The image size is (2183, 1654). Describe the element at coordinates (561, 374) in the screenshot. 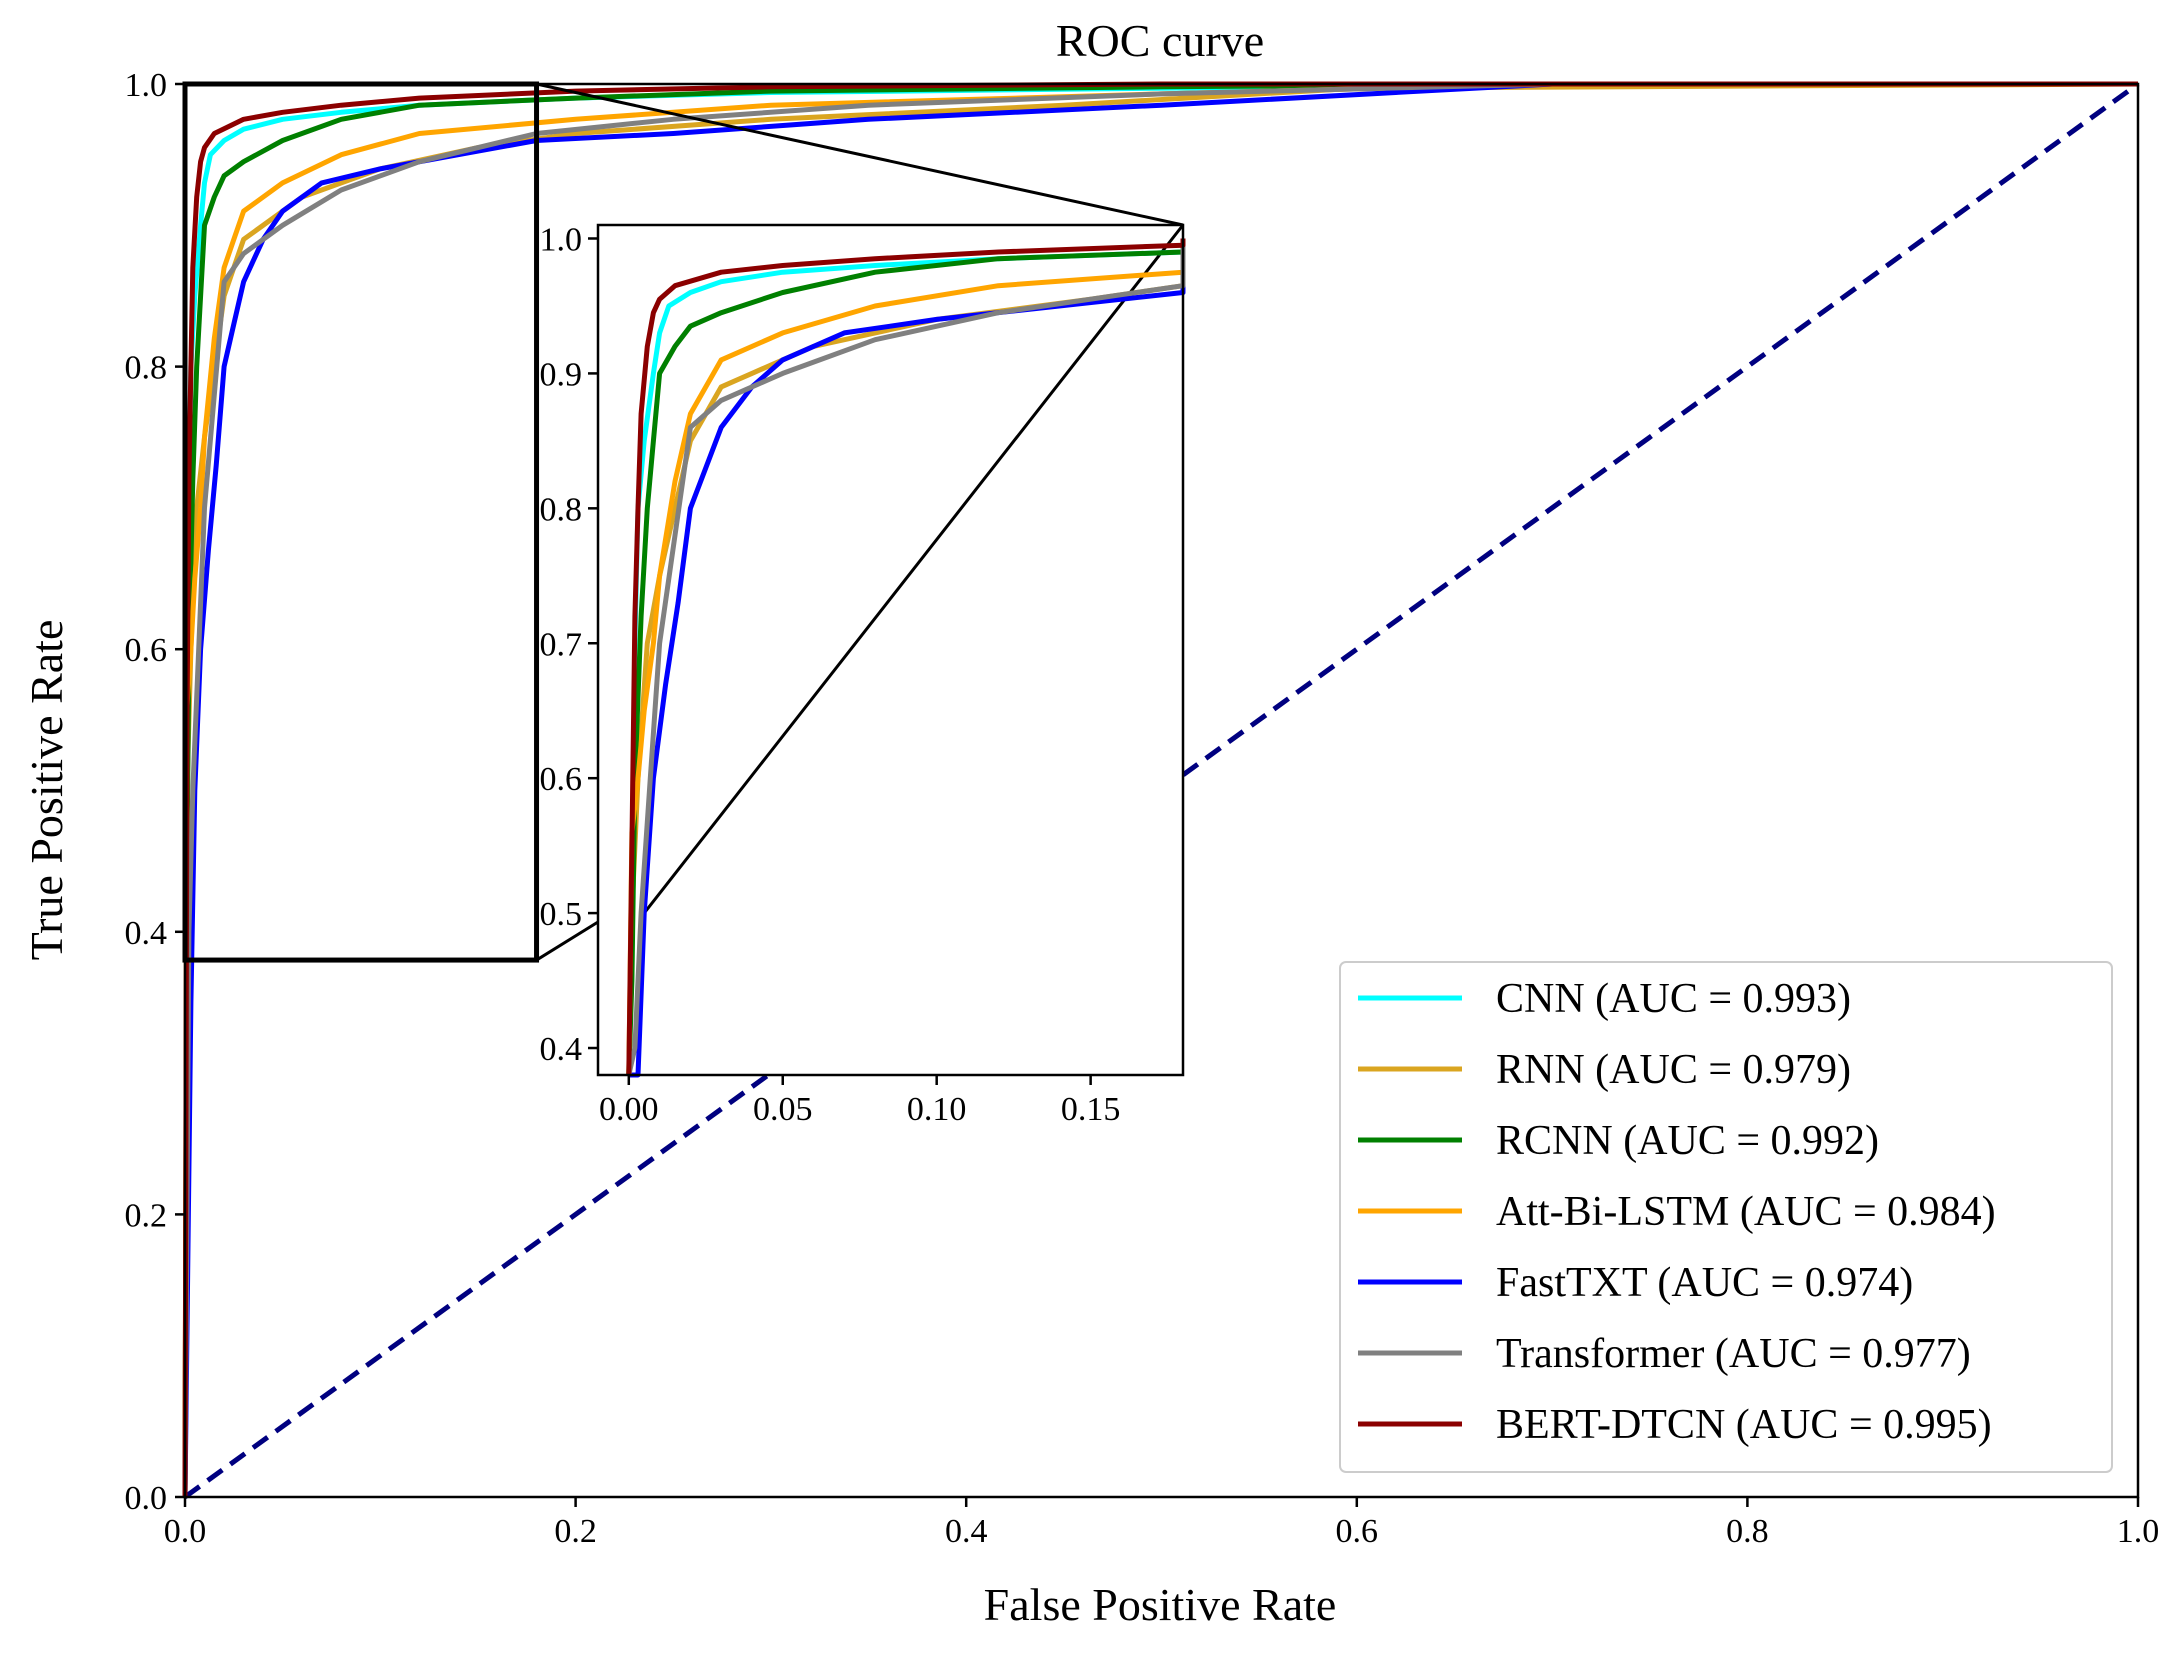

I see `inset-y-tick-label-5: 0.9` at that location.